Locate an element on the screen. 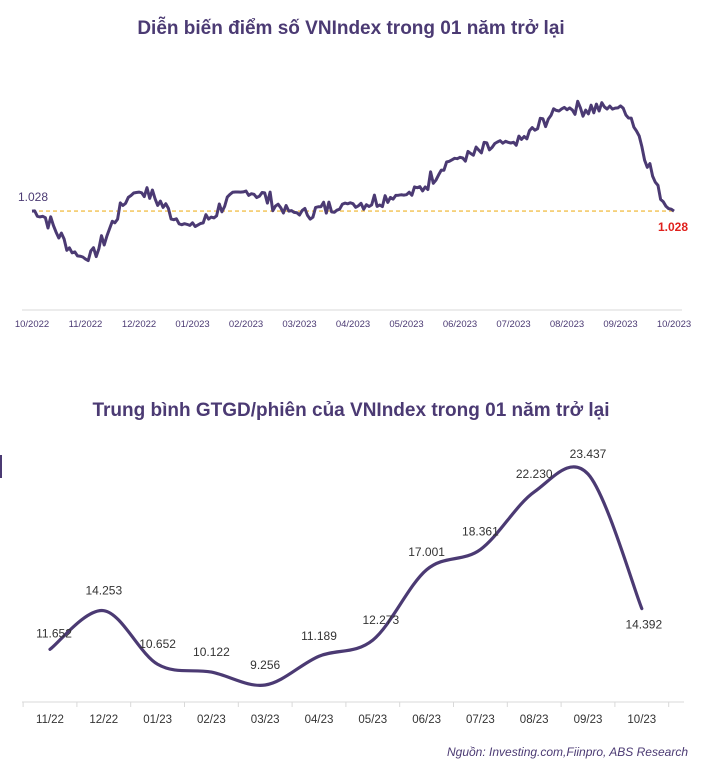 This screenshot has width=702, height=767. x-tick-label: 04/23 is located at coordinates (319, 720).